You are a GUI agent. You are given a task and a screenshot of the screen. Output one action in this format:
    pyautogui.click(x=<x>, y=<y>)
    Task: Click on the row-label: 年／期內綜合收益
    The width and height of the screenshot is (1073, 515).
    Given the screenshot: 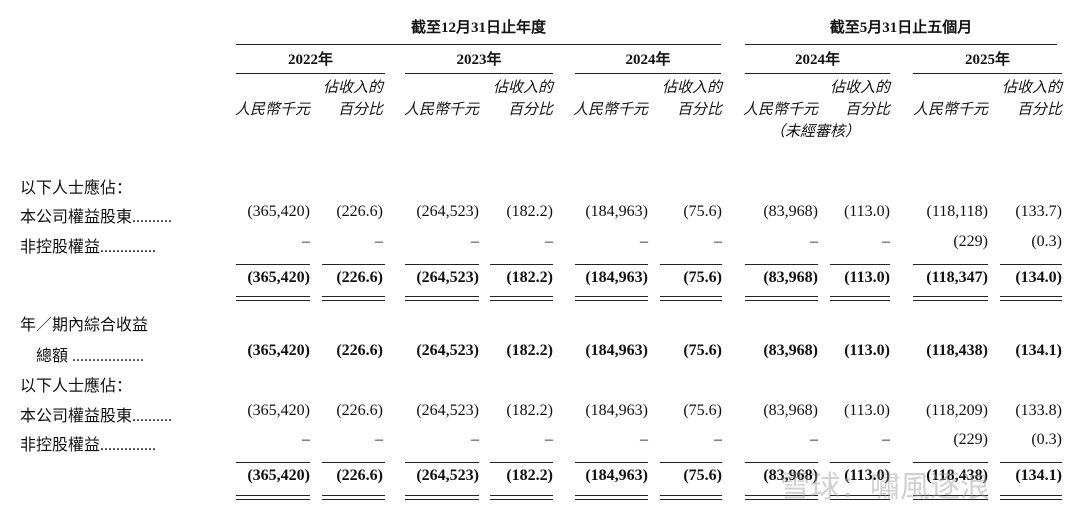 What is the action you would take?
    pyautogui.click(x=84, y=325)
    